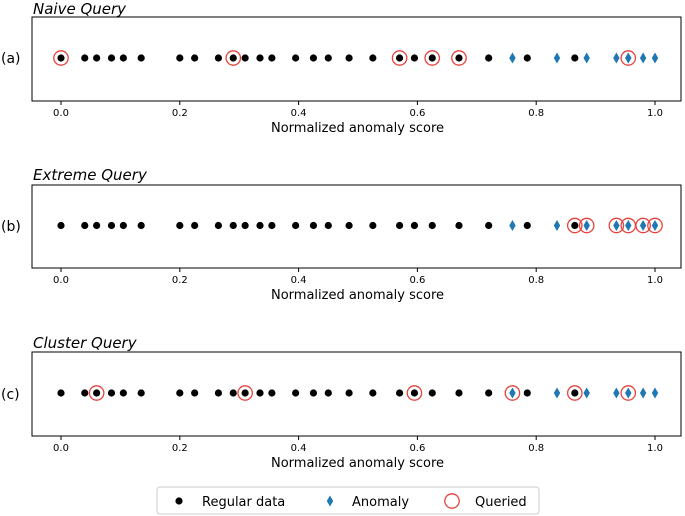  I want to click on panel-label: (c), so click(10, 395).